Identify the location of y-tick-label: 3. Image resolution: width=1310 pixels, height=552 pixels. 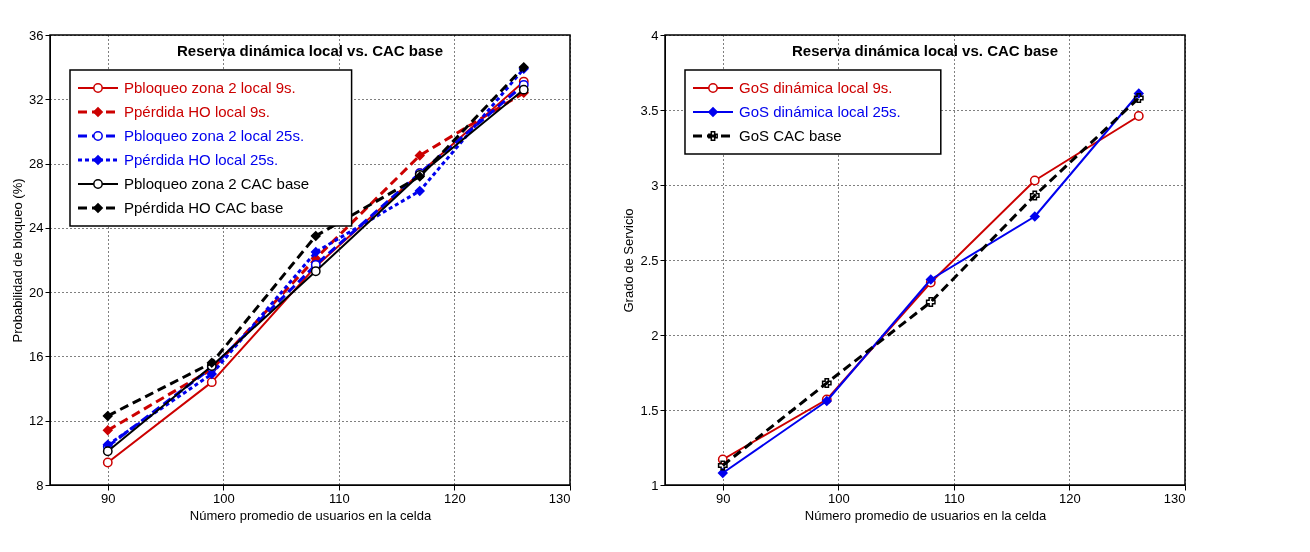
(655, 185).